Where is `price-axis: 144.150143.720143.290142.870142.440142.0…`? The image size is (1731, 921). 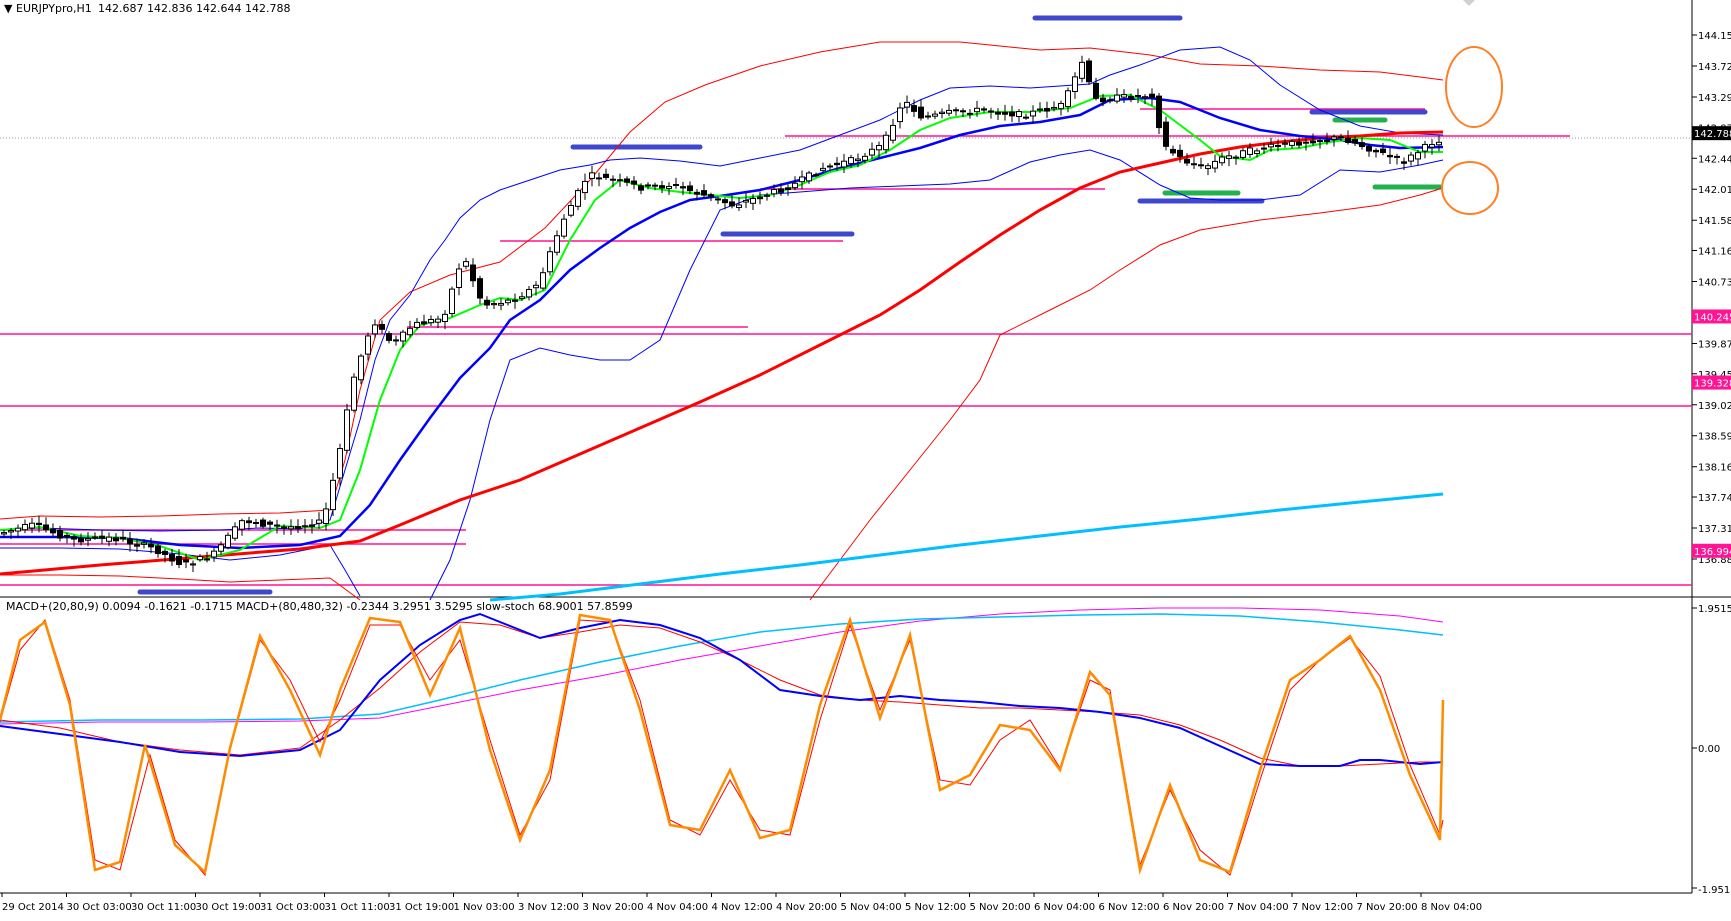 price-axis: 144.150143.720143.290142.870142.440142.0… is located at coordinates (1711, 298).